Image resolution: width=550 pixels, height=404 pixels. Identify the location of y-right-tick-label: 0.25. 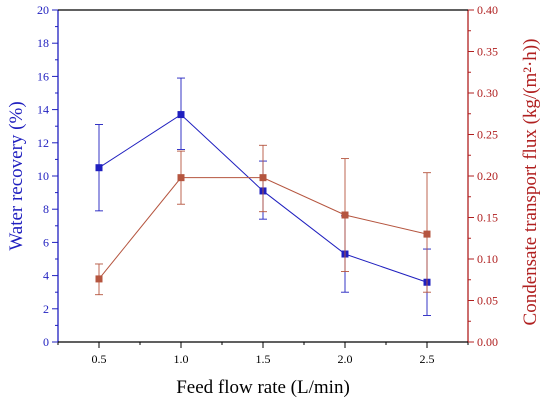
(487, 135).